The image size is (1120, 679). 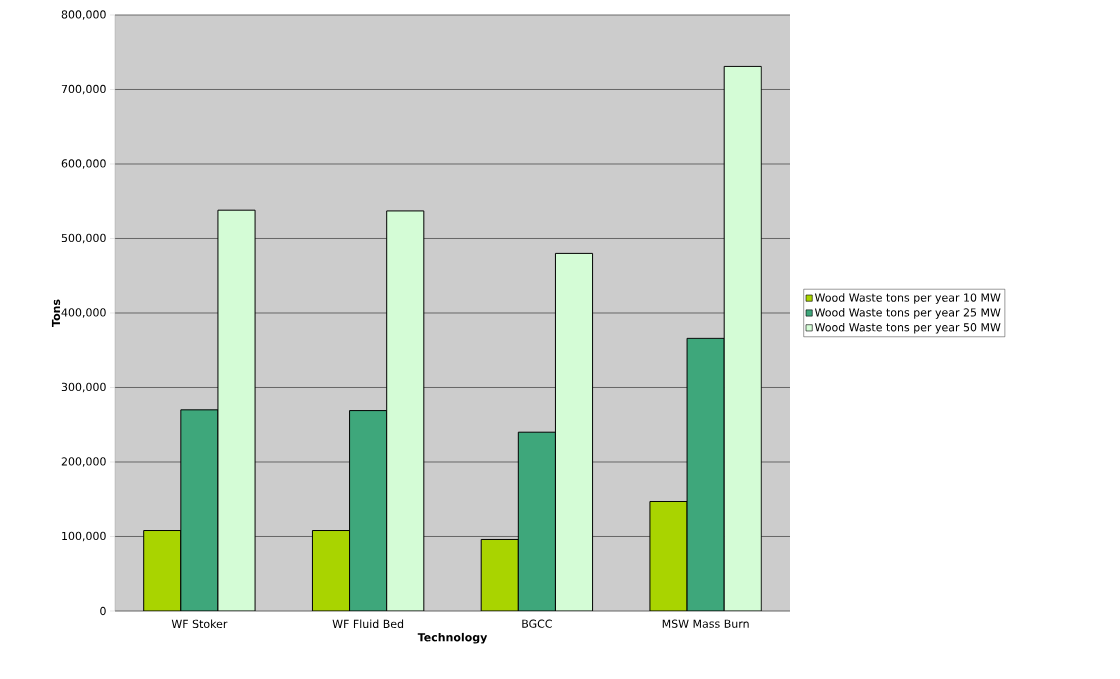 What do you see at coordinates (537, 623) in the screenshot?
I see `x-tick-label: BGCC` at bounding box center [537, 623].